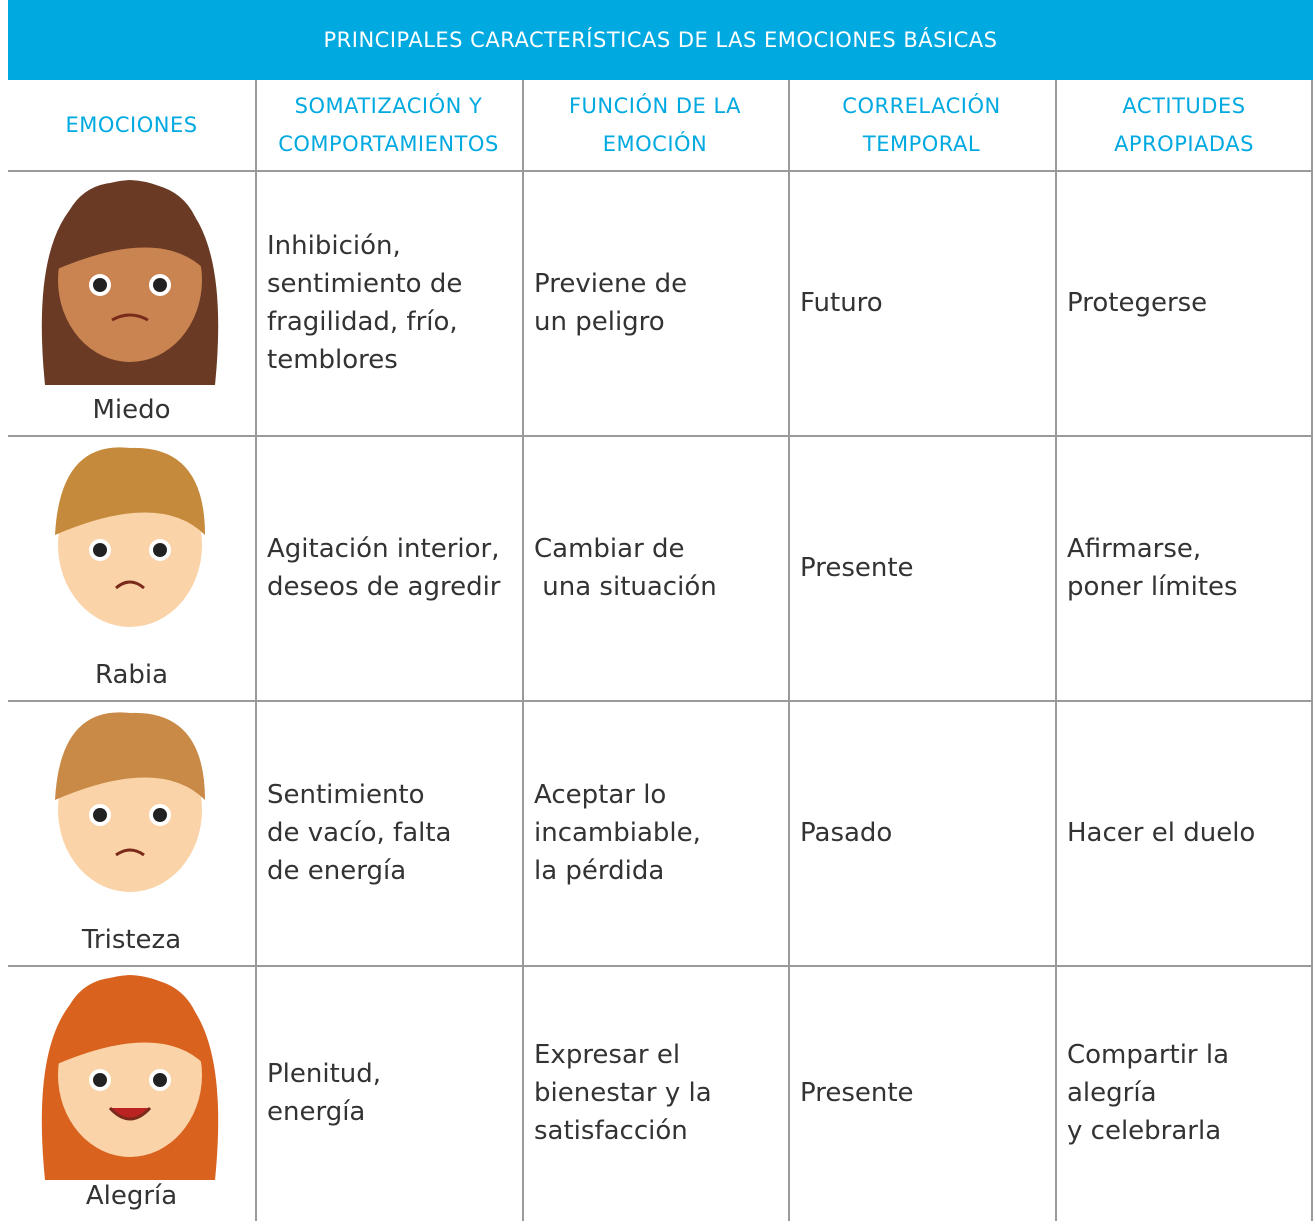 The image size is (1313, 1221). What do you see at coordinates (1134, 548) in the screenshot?
I see `cell-line: Afirmarse,` at bounding box center [1134, 548].